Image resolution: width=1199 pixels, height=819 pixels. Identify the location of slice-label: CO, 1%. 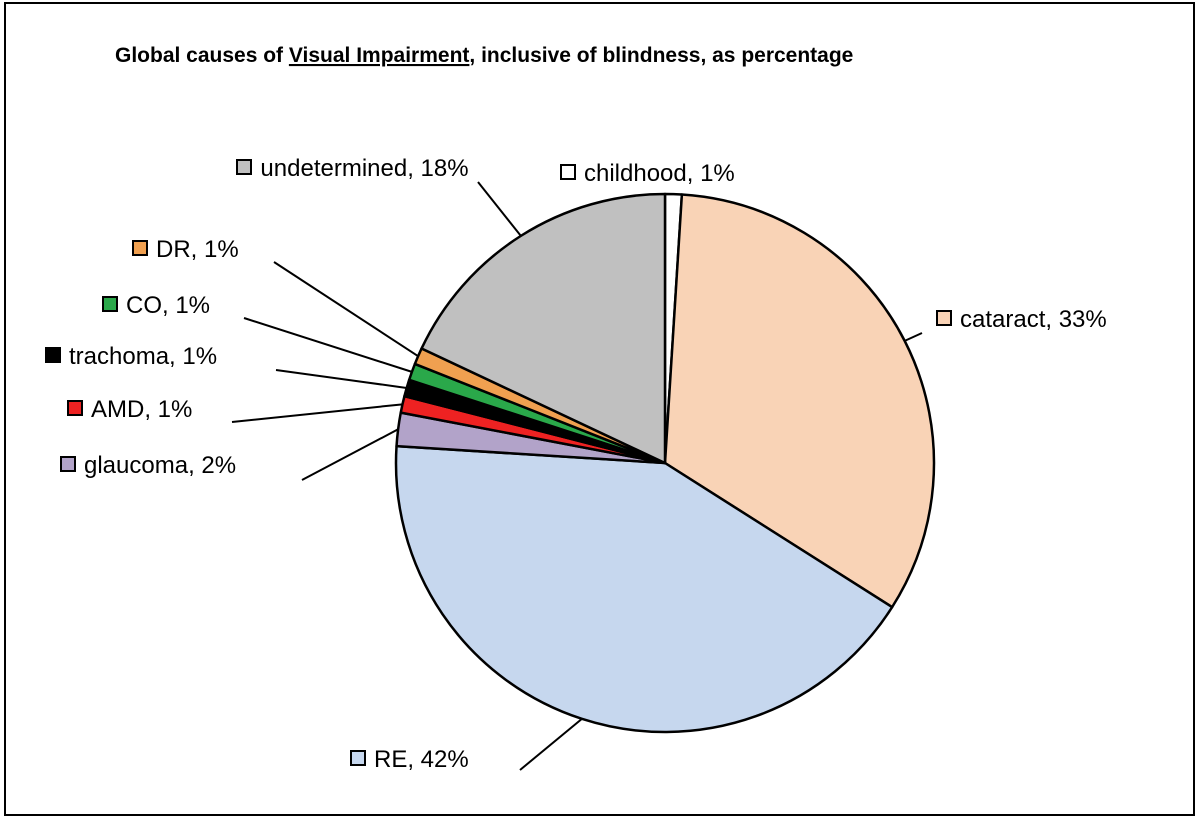
(156, 306).